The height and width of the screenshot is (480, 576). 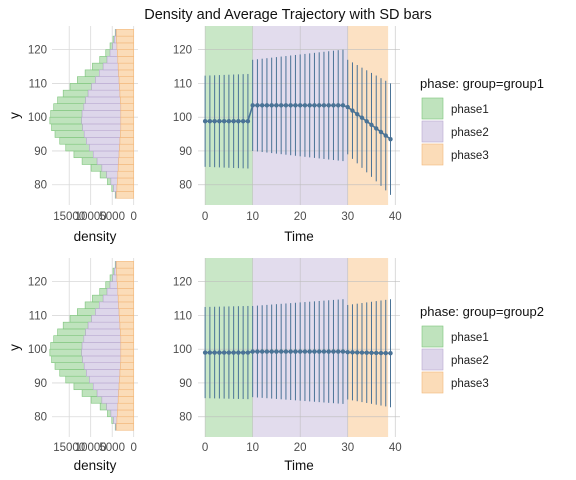 I want to click on phase-band-phase3, so click(x=368, y=115).